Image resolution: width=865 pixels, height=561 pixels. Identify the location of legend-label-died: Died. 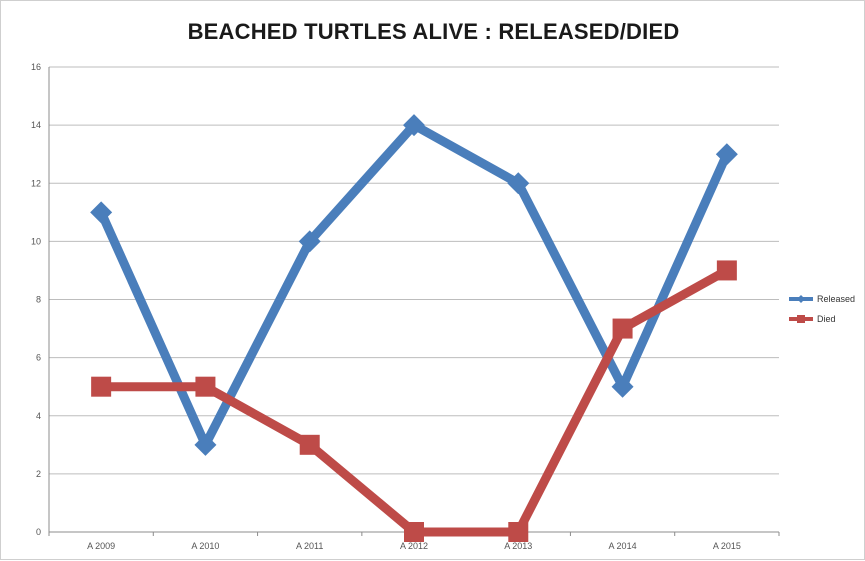
(826, 319).